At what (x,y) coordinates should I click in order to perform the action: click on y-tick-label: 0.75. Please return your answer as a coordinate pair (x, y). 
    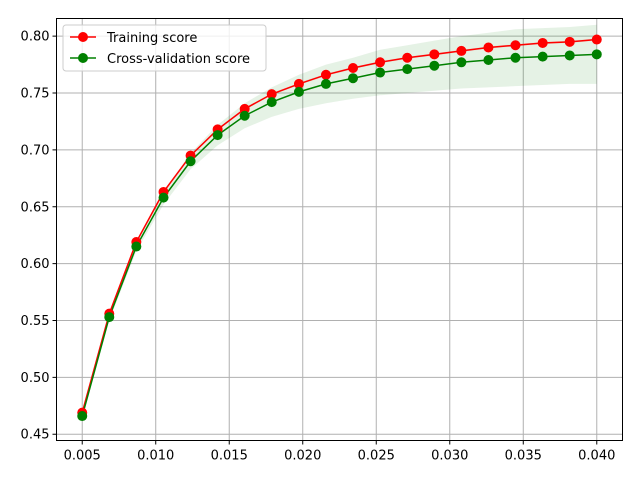
    Looking at the image, I should click on (35, 94).